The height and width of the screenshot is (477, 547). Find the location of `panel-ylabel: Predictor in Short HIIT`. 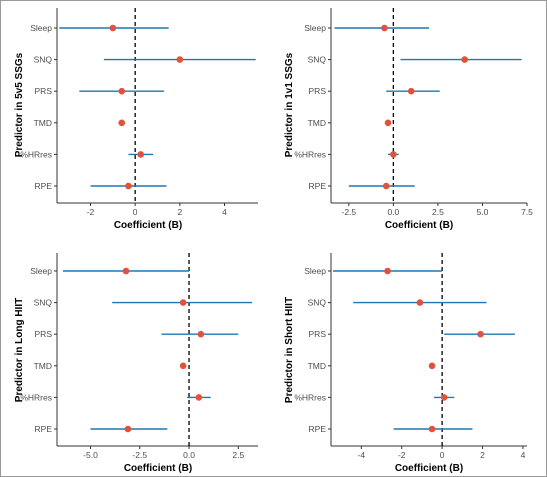

panel-ylabel: Predictor in Short HIIT is located at coordinates (289, 350).